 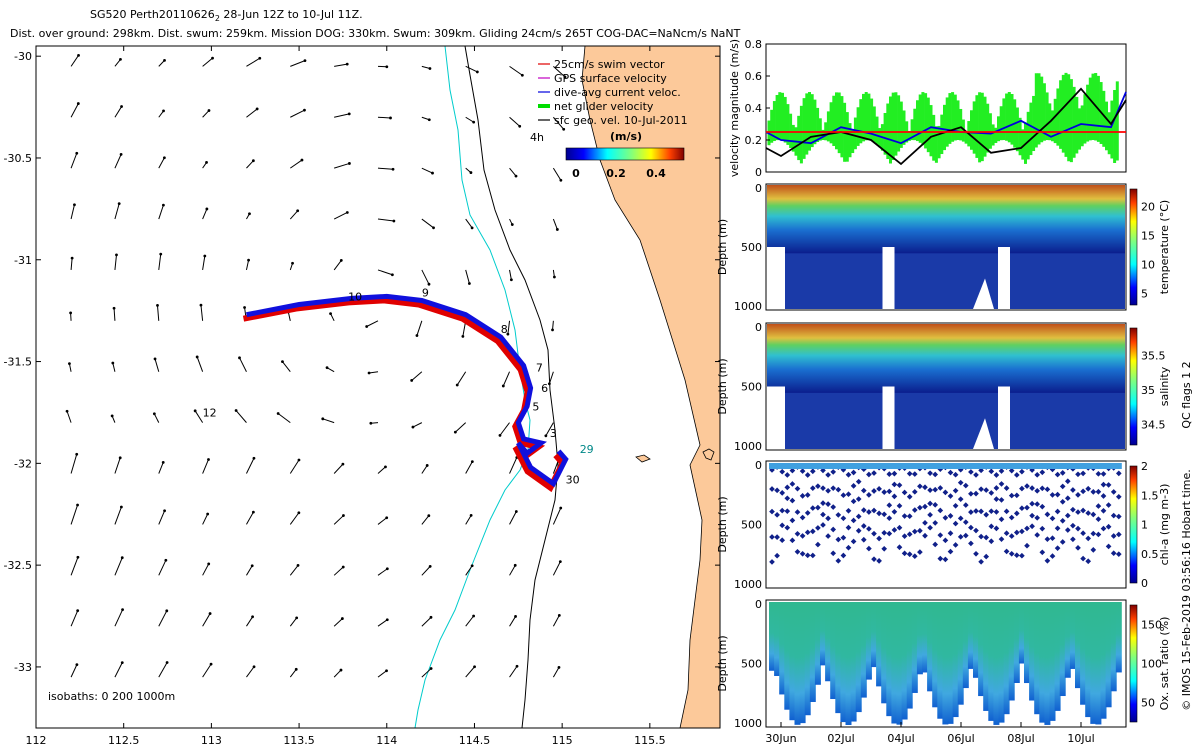 What do you see at coordinates (386, 740) in the screenshot?
I see `map-x-tick-label: 114` at bounding box center [386, 740].